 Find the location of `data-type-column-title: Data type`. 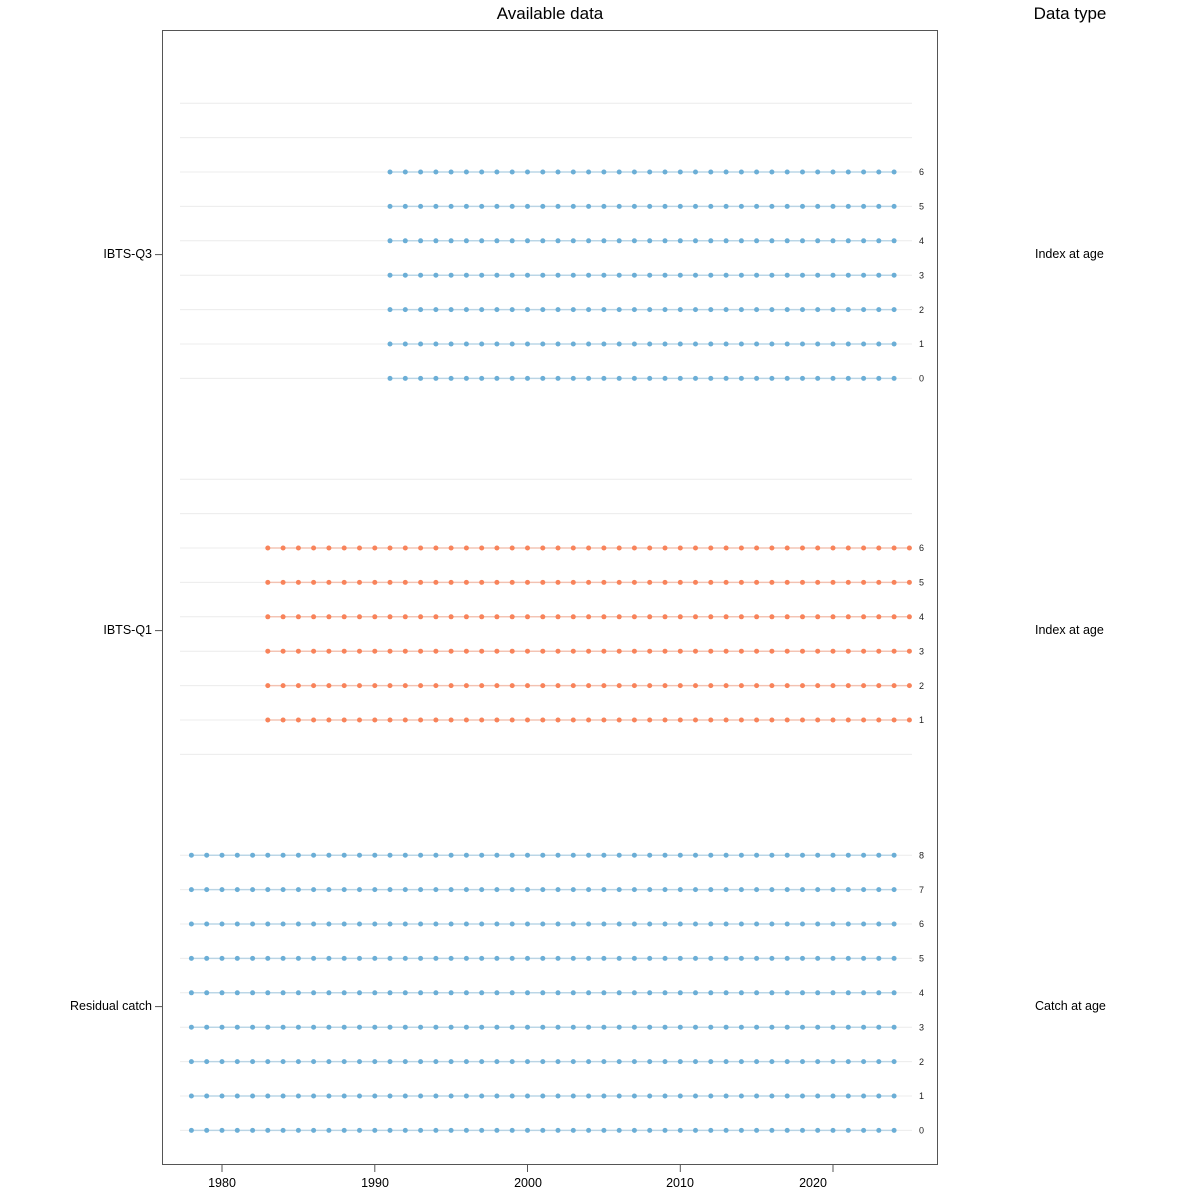

data-type-column-title: Data type is located at coordinates (1070, 13).